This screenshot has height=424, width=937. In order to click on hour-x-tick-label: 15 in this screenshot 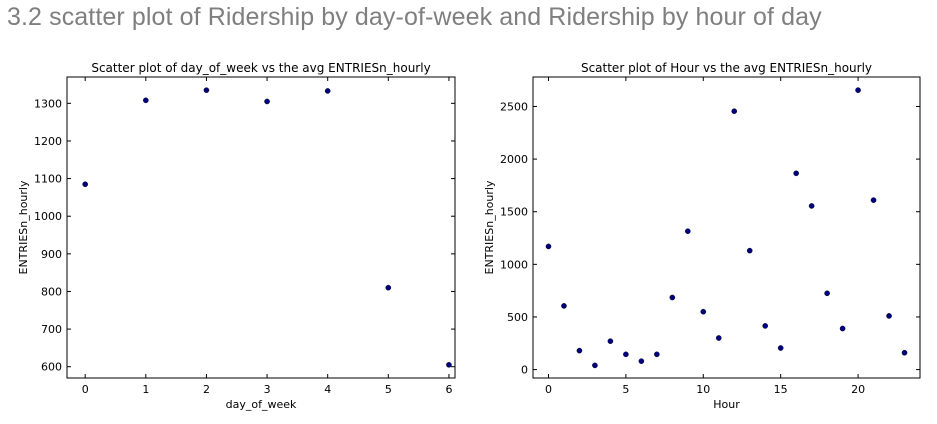, I will do `click(781, 389)`.